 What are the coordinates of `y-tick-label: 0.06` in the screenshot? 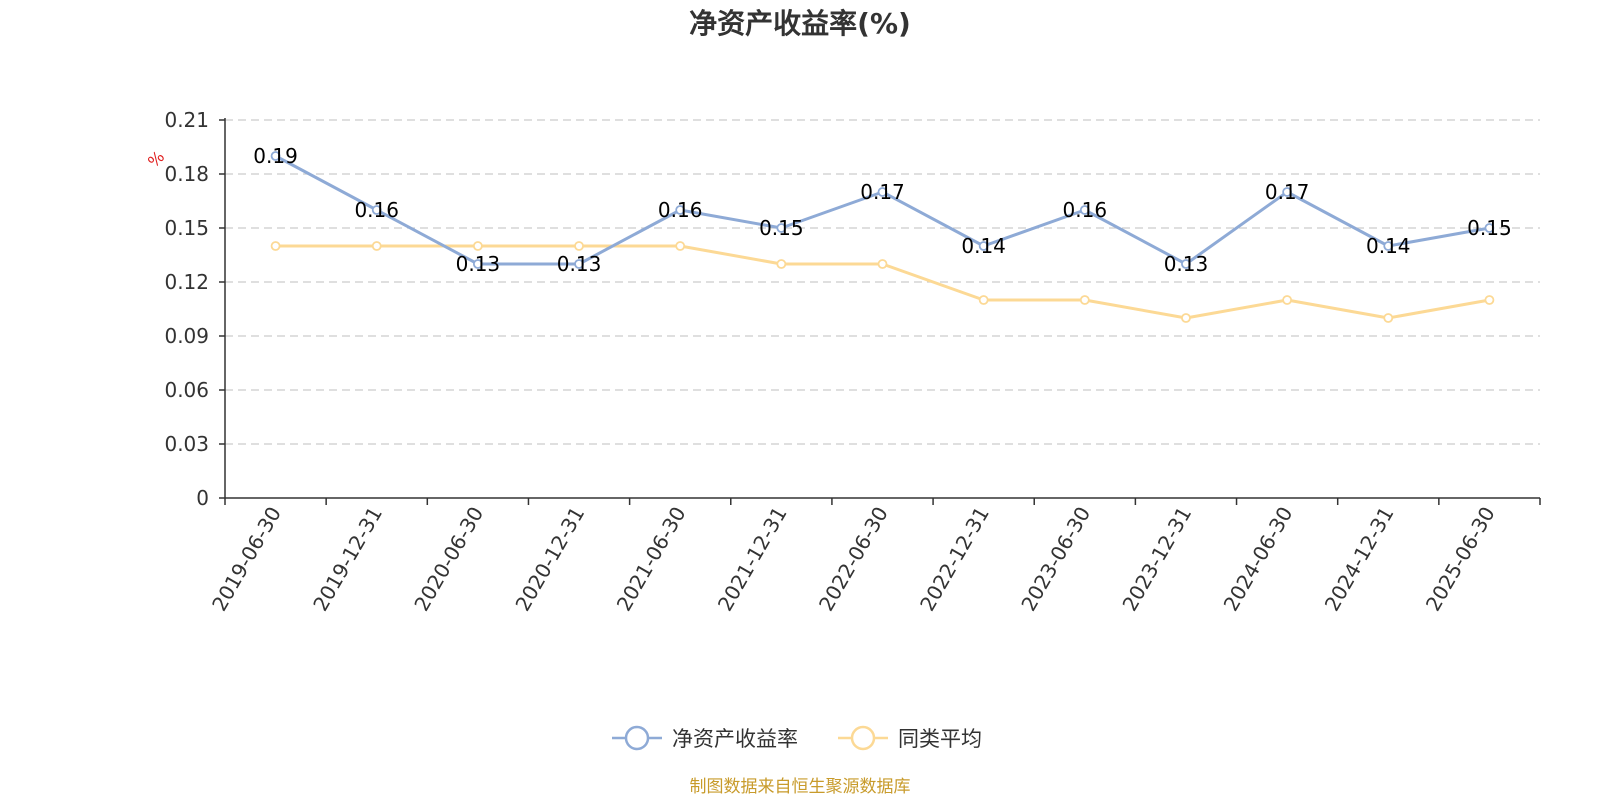 It's located at (186, 390).